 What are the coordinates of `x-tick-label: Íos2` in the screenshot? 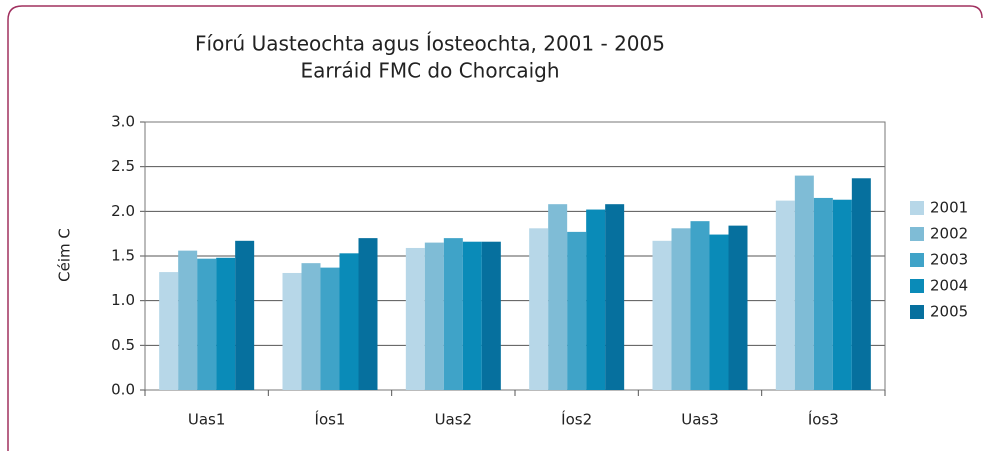 It's located at (576, 419).